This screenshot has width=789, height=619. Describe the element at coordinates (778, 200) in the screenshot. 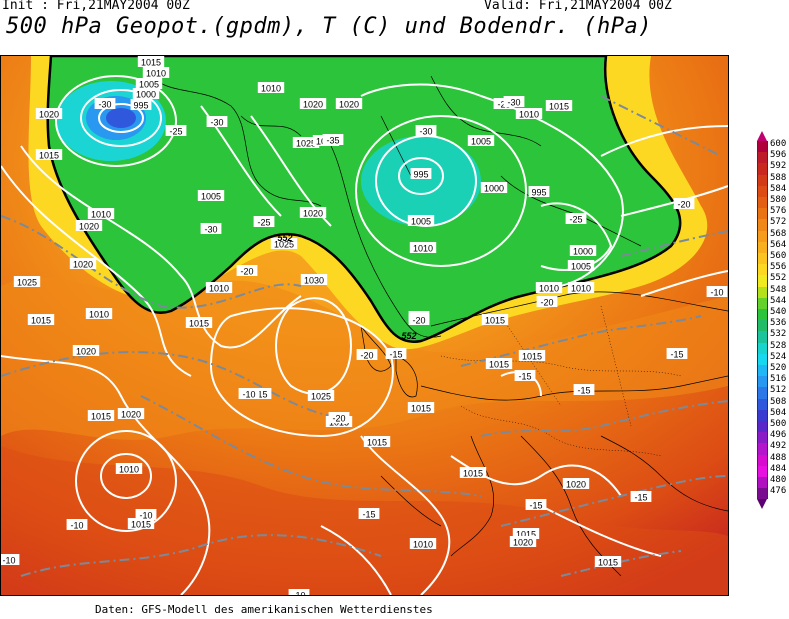

I see `colorbar-label: 580` at that location.